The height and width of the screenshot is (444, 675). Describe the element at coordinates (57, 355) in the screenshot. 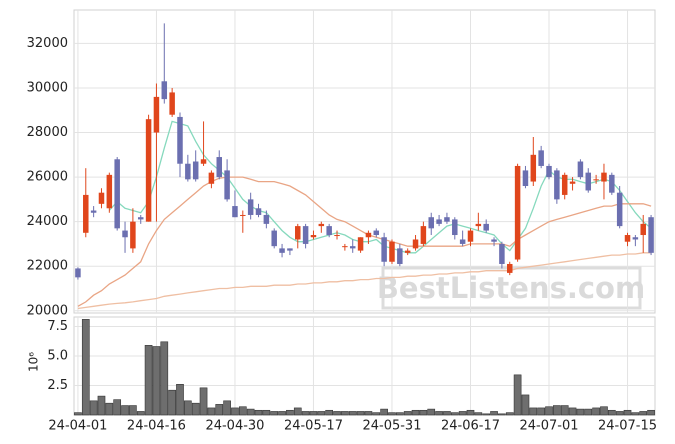

I see `y-tick-label: 5.0` at that location.